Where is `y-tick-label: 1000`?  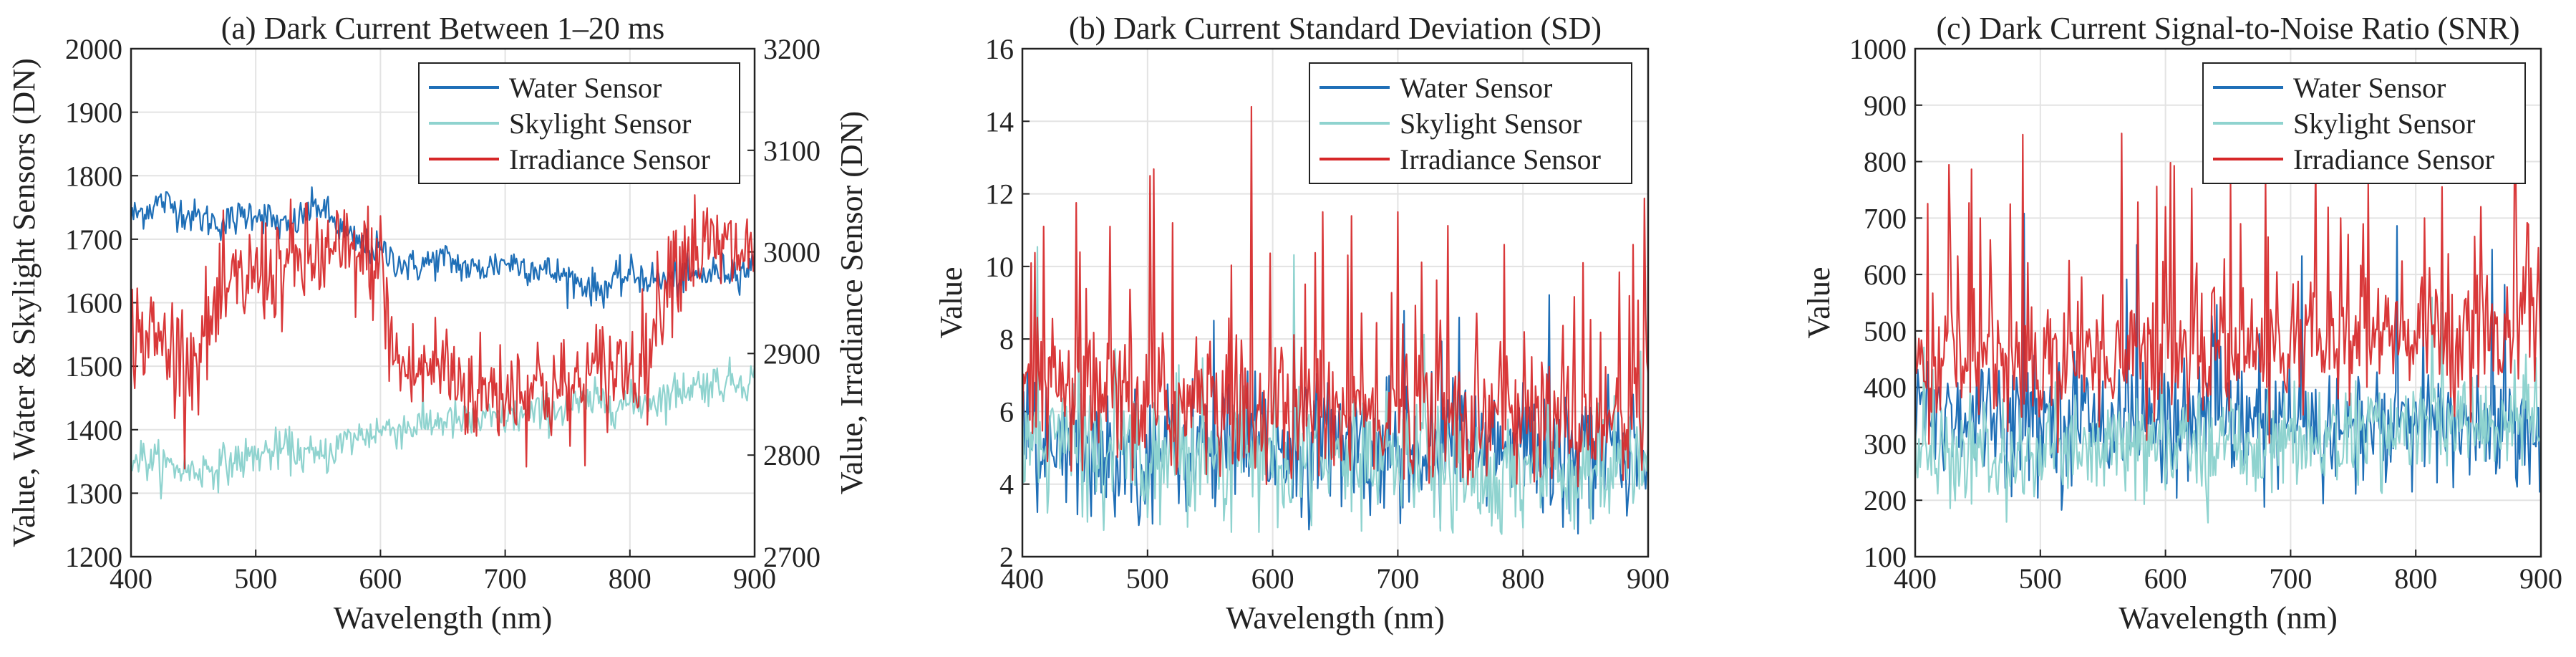 y-tick-label: 1000 is located at coordinates (1878, 49).